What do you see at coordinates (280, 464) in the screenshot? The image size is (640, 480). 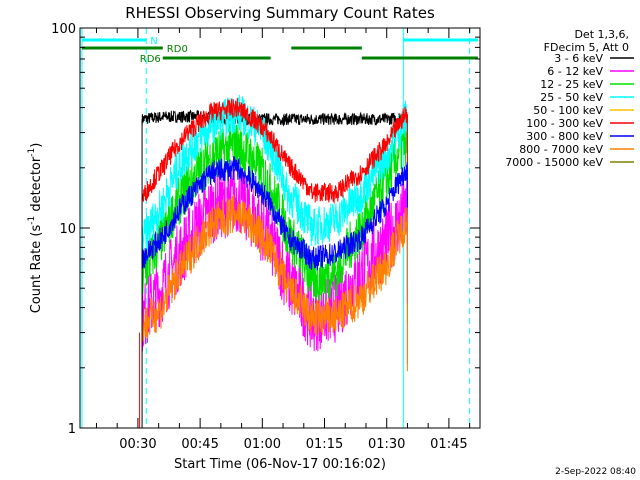 I see `x-axis-label: Start Time (06-Nov-17 00:16:02)` at bounding box center [280, 464].